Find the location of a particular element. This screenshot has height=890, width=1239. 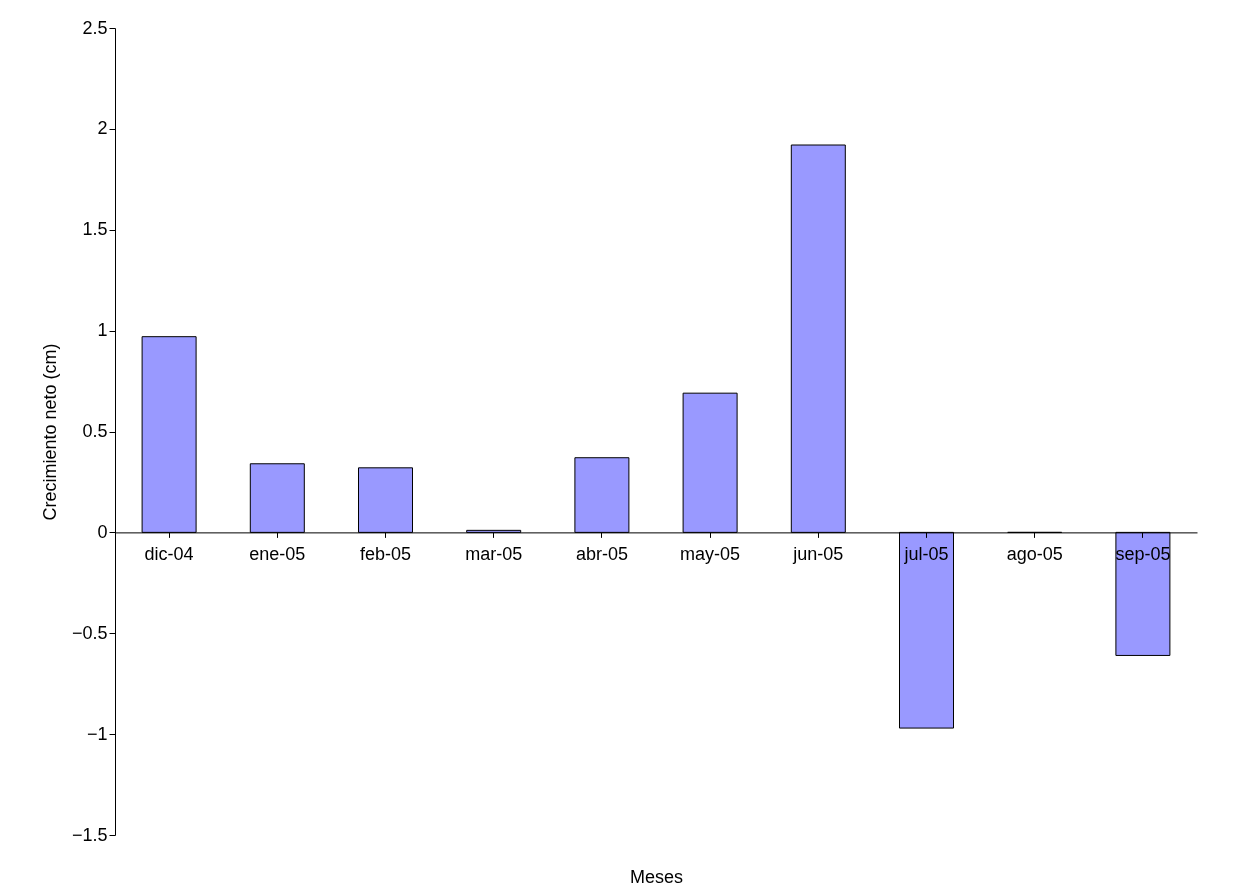

y-tick-label: 0.5 is located at coordinates (95, 431).